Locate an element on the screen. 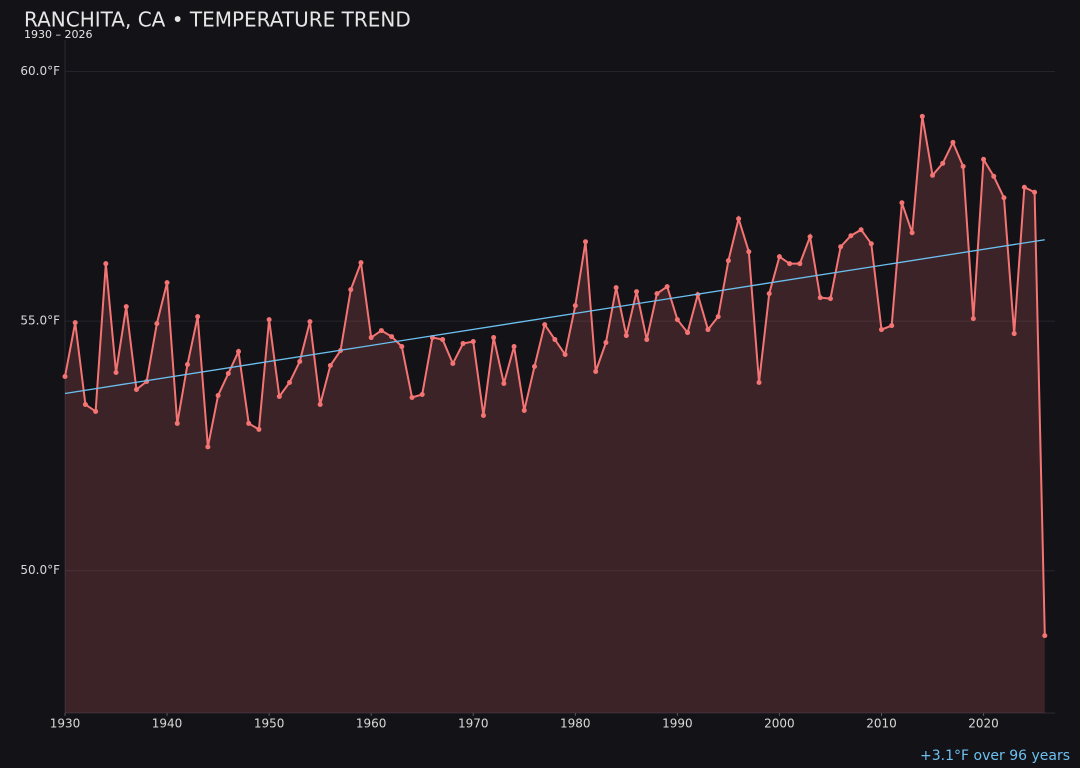 This screenshot has width=1080, height=768. y-tick-label: 55.0°F is located at coordinates (40, 321).